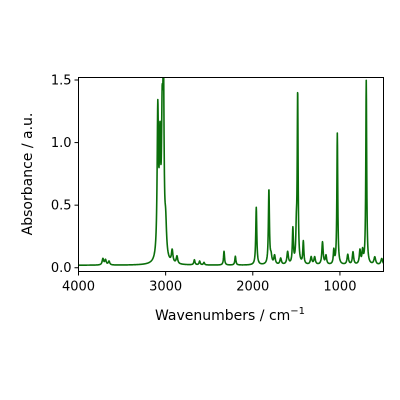  Describe the element at coordinates (209, 283) in the screenshot. I see `x-axis: 4000 3000 2000 1000` at that location.